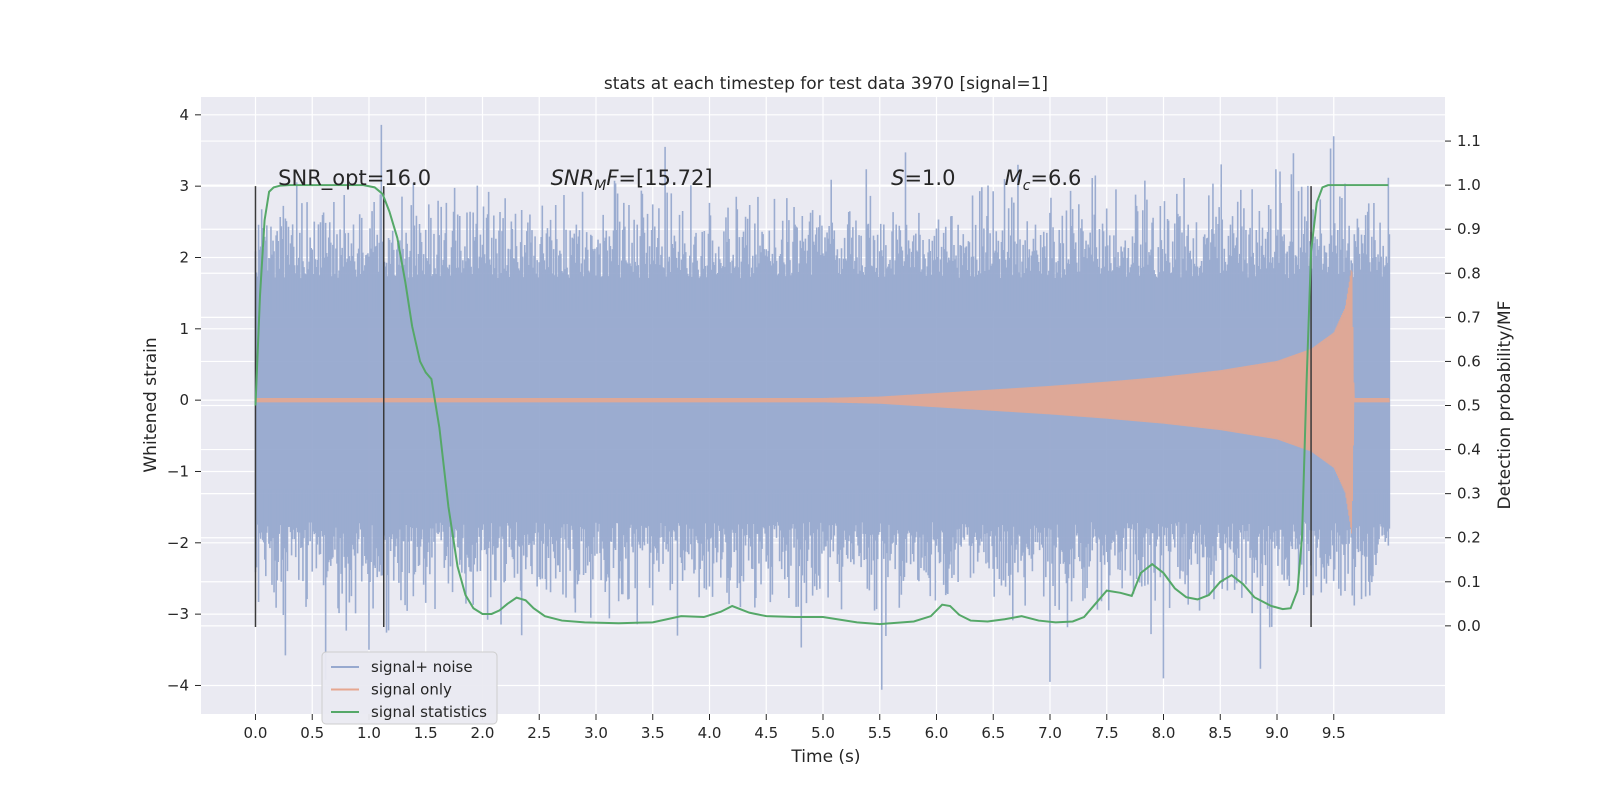 Image resolution: width=1600 pixels, height=800 pixels. I want to click on annotation-2: S=1.0, so click(923, 178).